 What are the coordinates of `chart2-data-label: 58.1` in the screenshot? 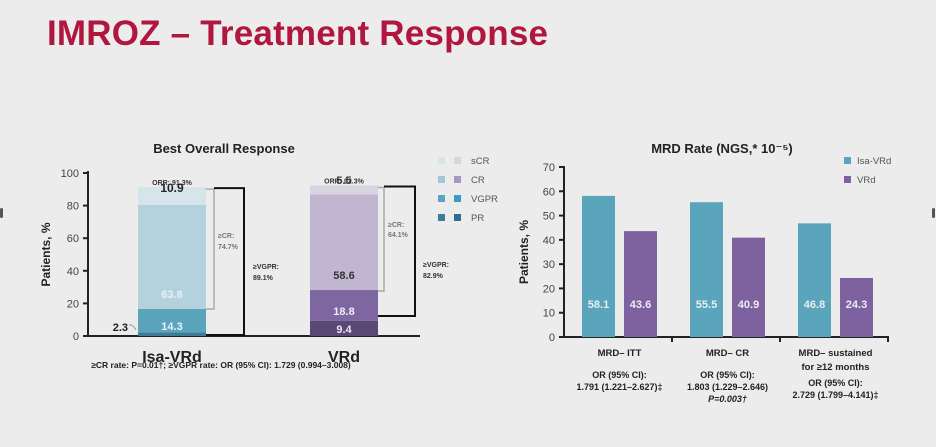 It's located at (598, 305).